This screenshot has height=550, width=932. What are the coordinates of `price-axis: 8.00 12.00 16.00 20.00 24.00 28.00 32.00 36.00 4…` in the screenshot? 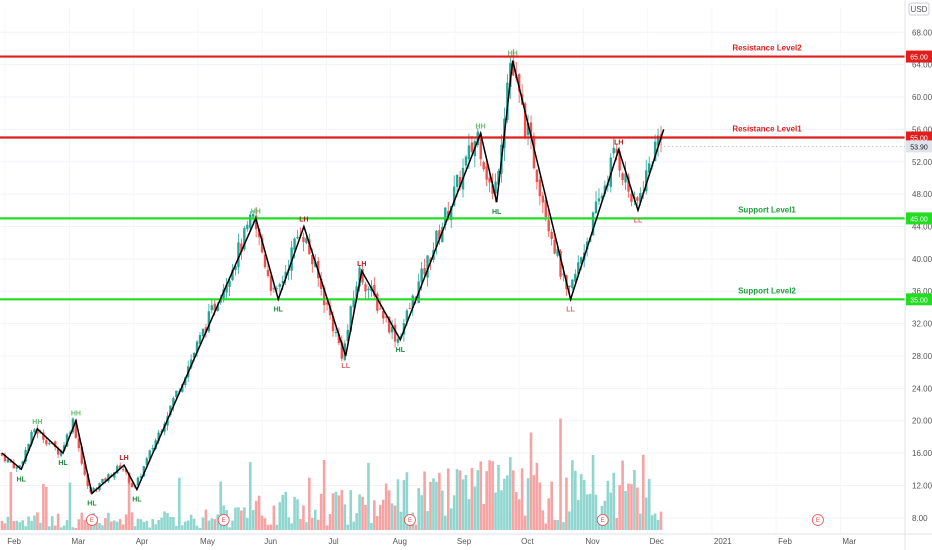 It's located at (922, 275).